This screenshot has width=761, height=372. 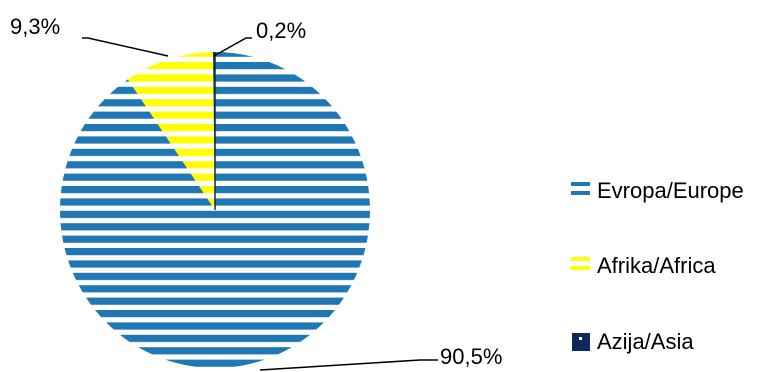 What do you see at coordinates (232, 47) in the screenshot?
I see `leader-line-asia` at bounding box center [232, 47].